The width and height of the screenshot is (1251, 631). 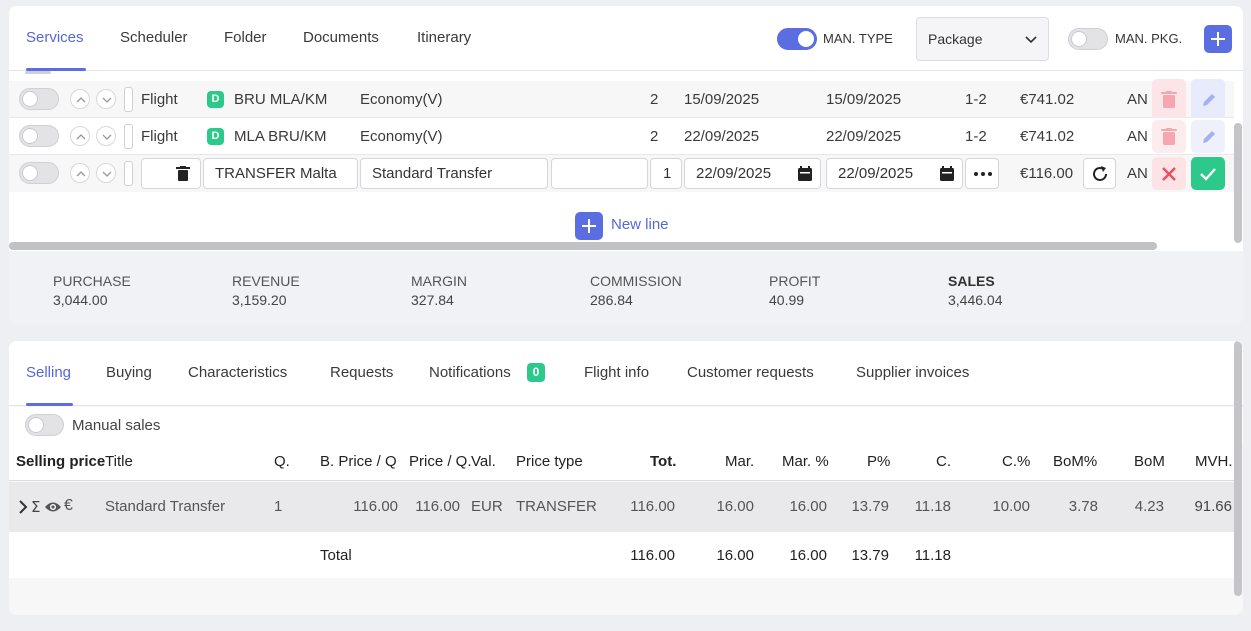 I want to click on tab-notifications: Notifications, so click(x=470, y=372).